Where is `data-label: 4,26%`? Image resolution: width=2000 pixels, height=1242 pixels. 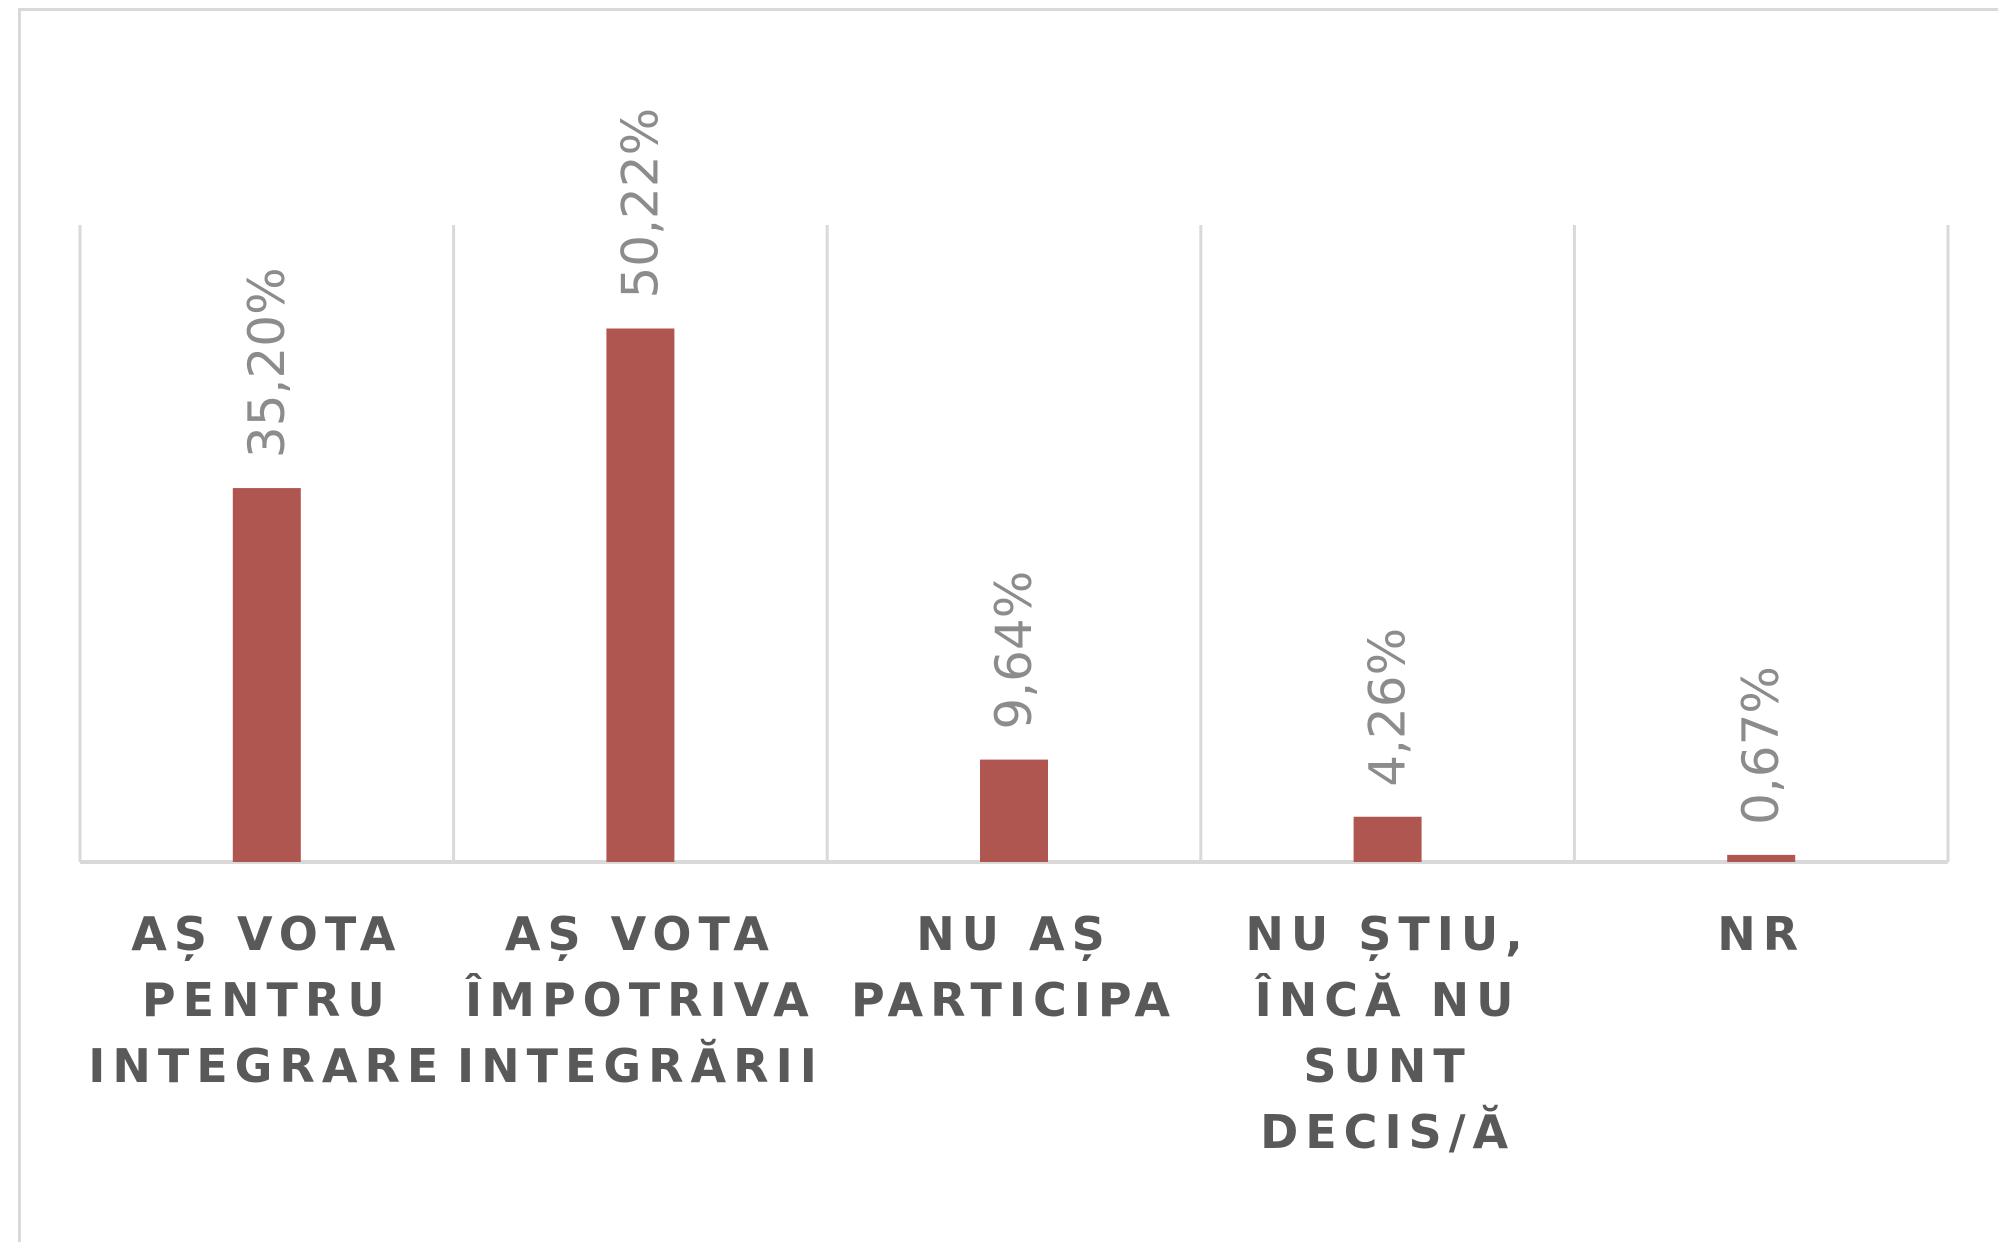
data-label: 4,26% is located at coordinates (1388, 707).